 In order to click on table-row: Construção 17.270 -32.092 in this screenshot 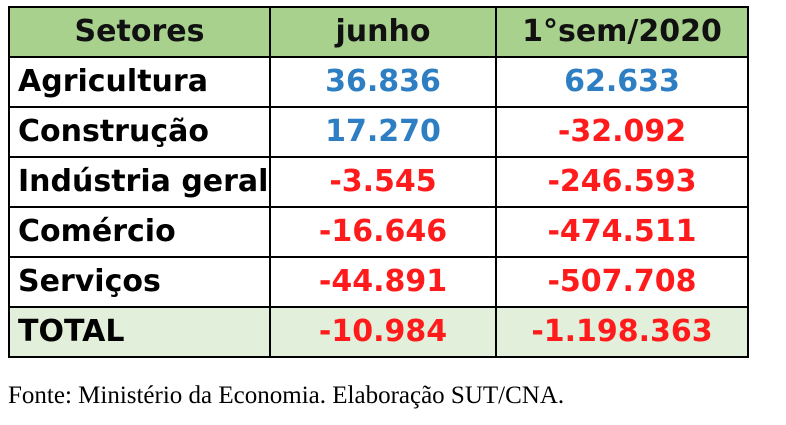, I will do `click(378, 132)`.